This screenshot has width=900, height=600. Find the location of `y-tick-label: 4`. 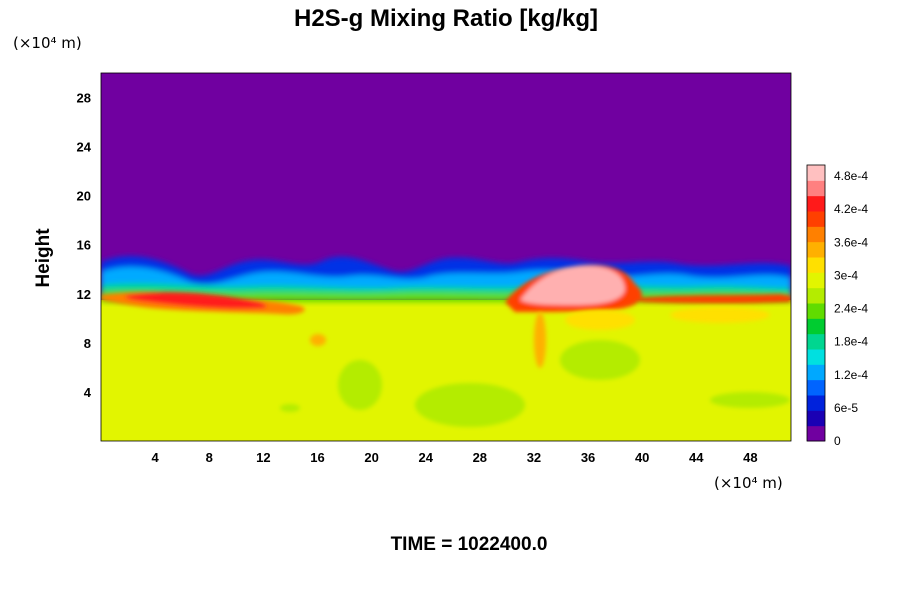

y-tick-label: 4 is located at coordinates (88, 392).